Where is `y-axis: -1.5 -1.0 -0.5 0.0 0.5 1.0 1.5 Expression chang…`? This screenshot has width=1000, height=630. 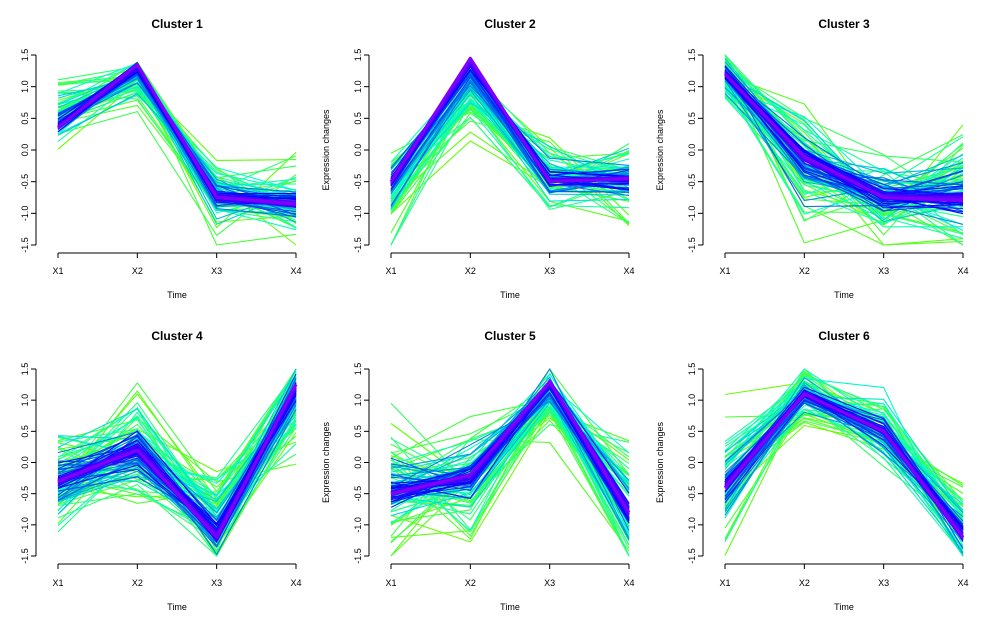 y-axis: -1.5 -1.0 -0.5 0.0 0.5 1.0 1.5 Expression chang… is located at coordinates (345, 151).